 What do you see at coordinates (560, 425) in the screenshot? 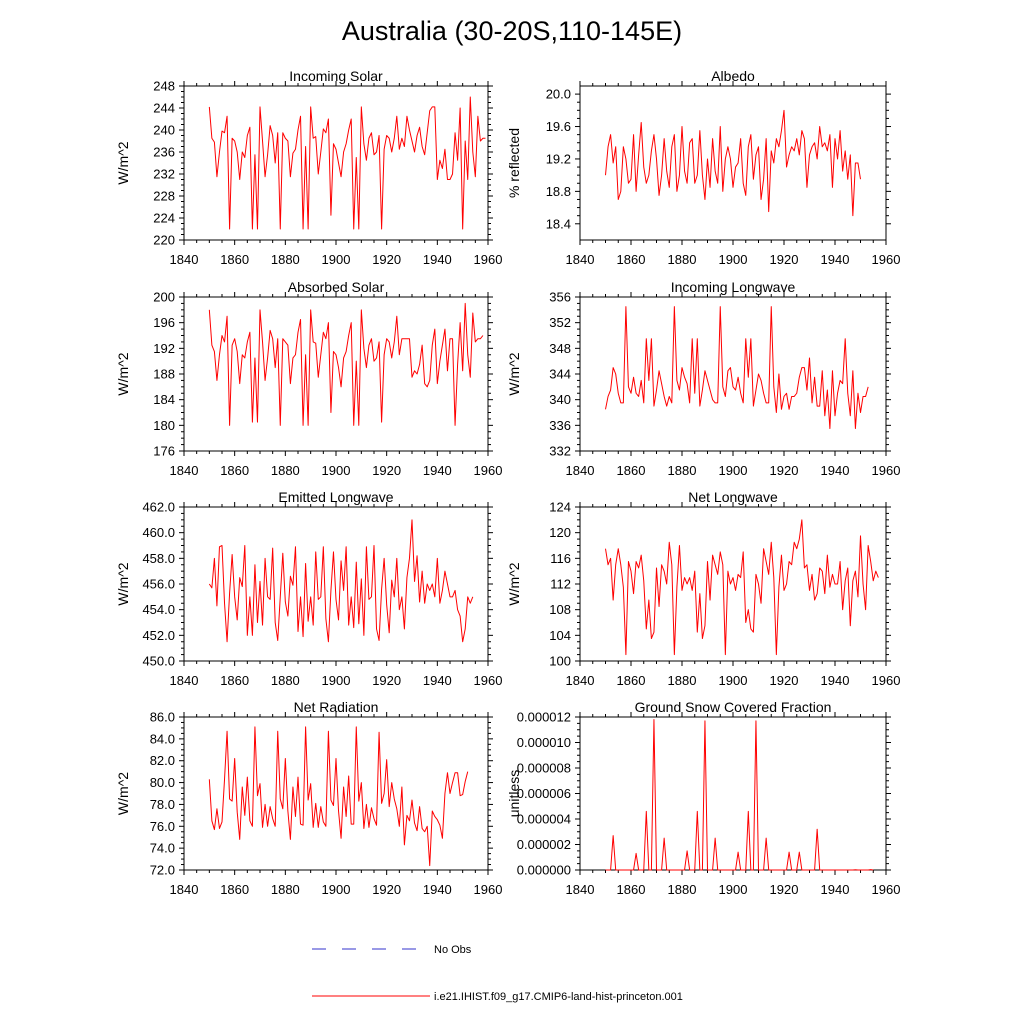
I see `y-tick-label: 336` at bounding box center [560, 425].